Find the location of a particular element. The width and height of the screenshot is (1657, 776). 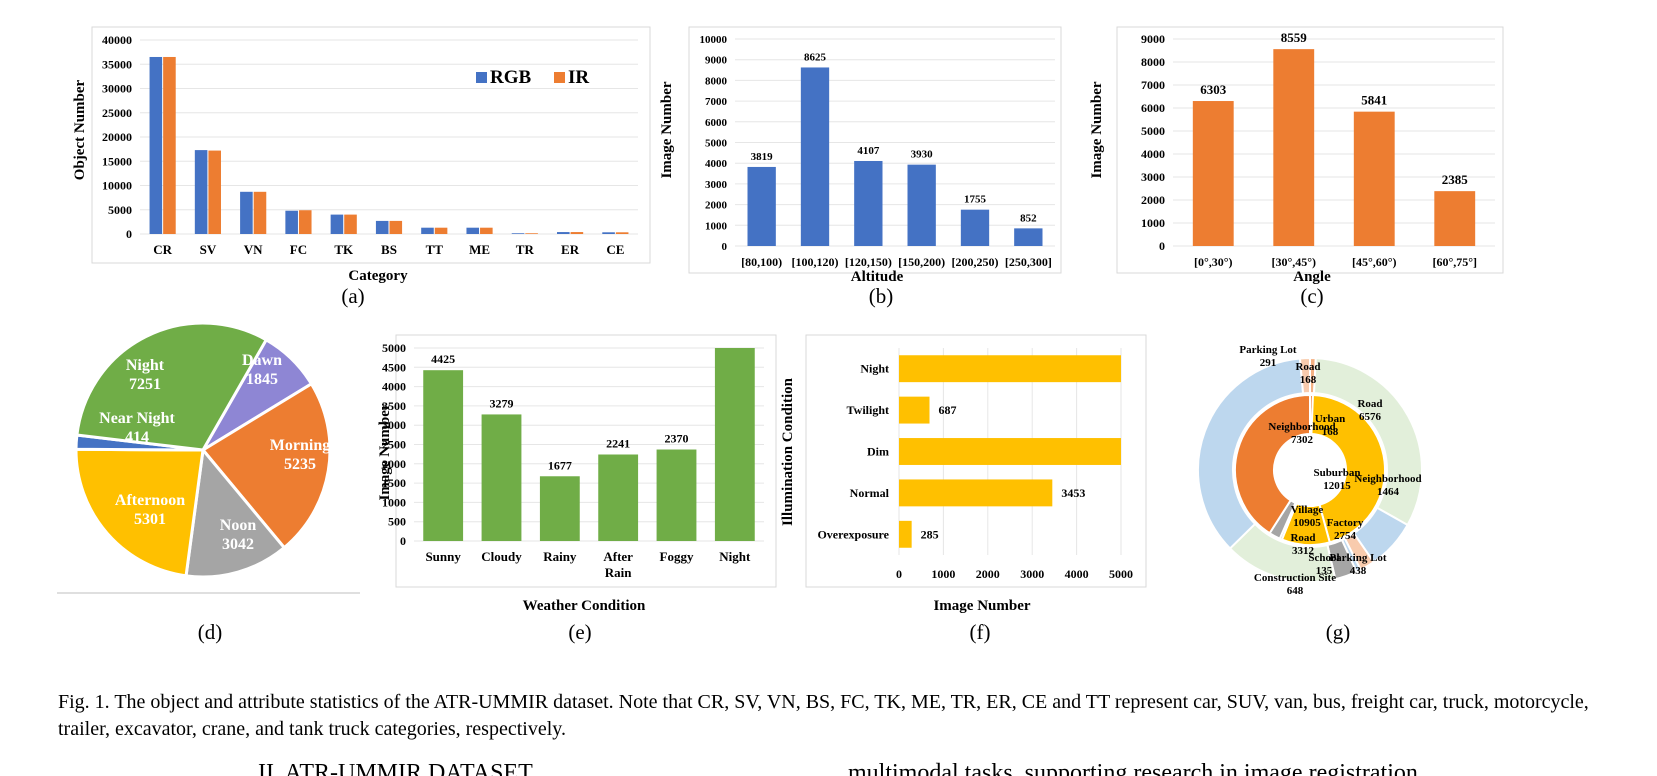

x-tick-label: ME is located at coordinates (479, 249).